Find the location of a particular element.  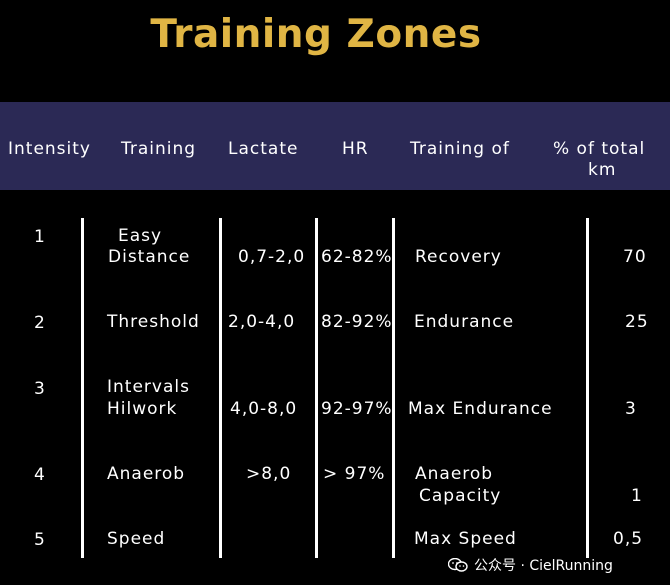

row1-pct: 70 is located at coordinates (635, 257).